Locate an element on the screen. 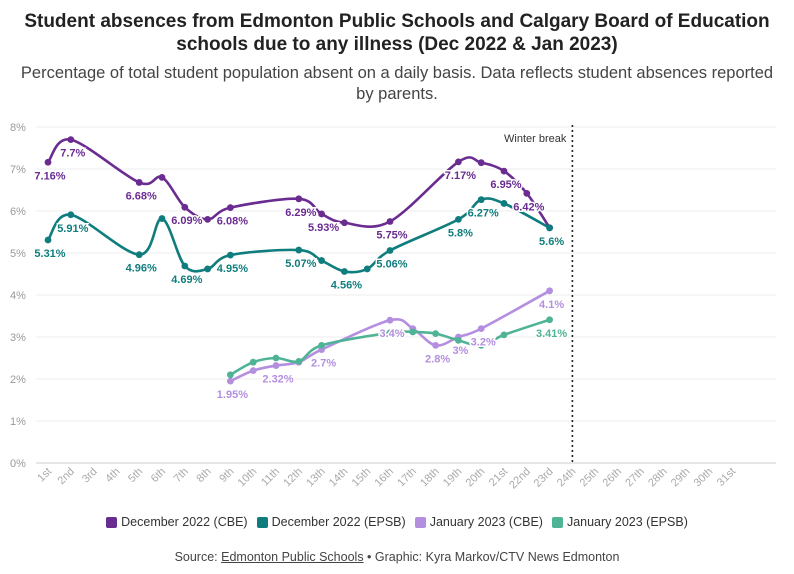  legend-item-jan-epsb: January 2023 (EPSB) is located at coordinates (619, 522).